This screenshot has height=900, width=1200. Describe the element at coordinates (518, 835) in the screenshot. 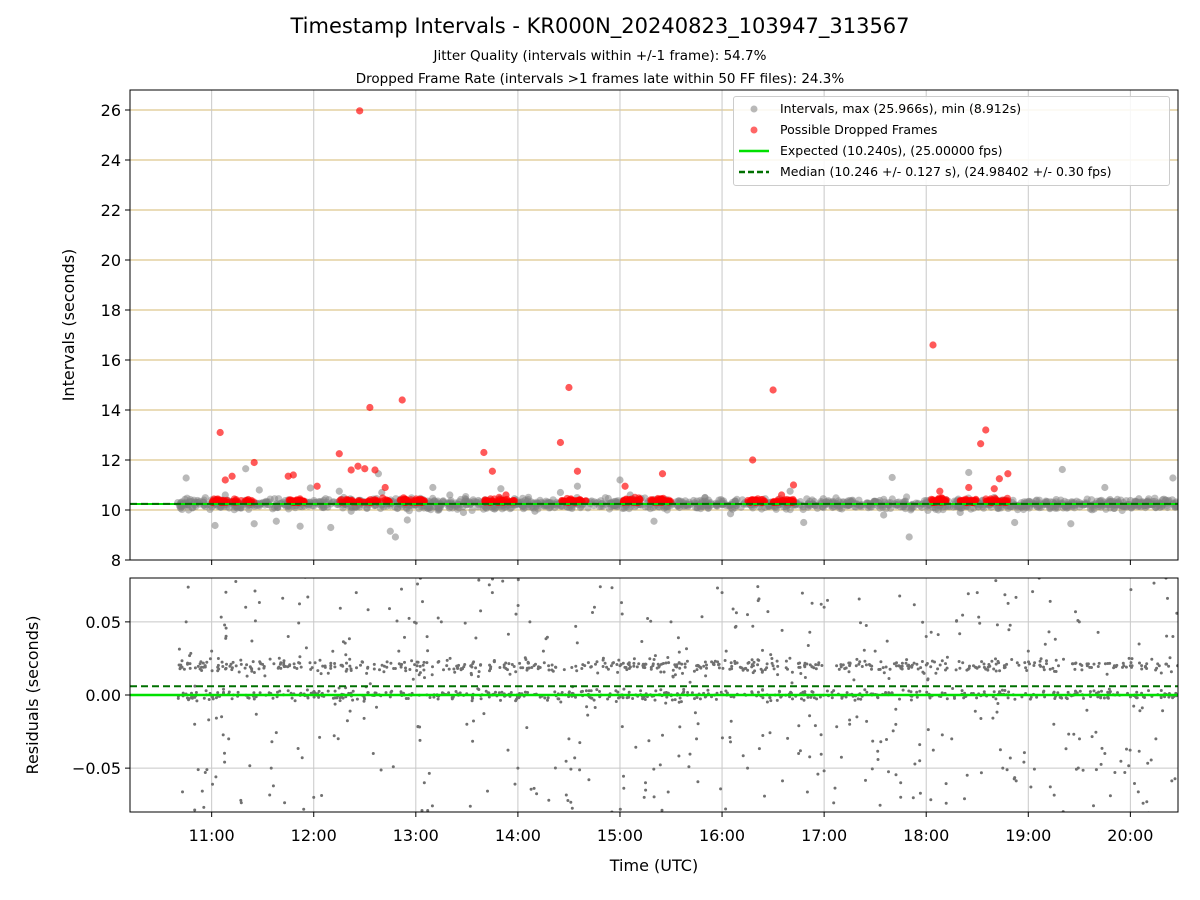

I see `x-tick-label: 14:00` at that location.